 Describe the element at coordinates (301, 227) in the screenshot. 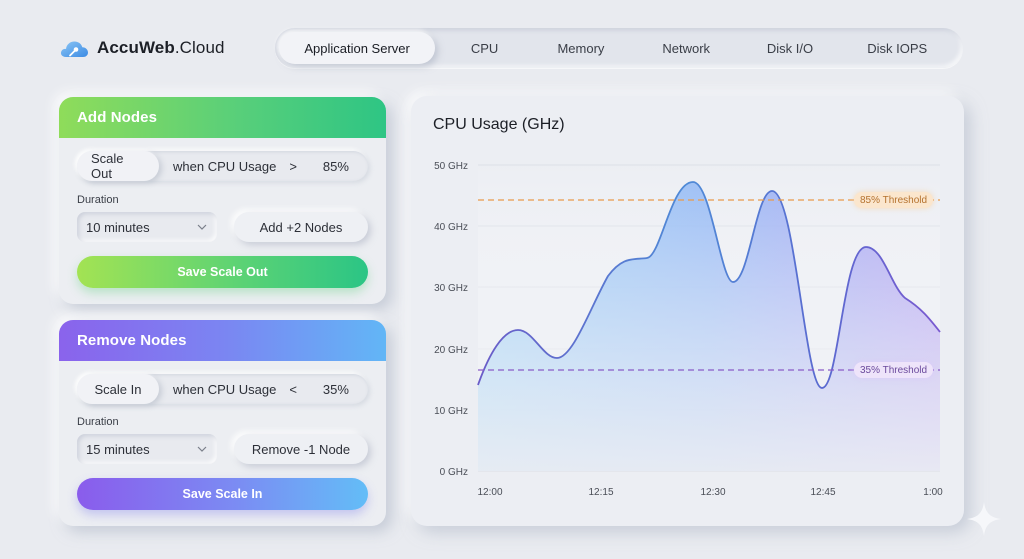

I see `add-nodes-button: Add +2 Nodes` at that location.